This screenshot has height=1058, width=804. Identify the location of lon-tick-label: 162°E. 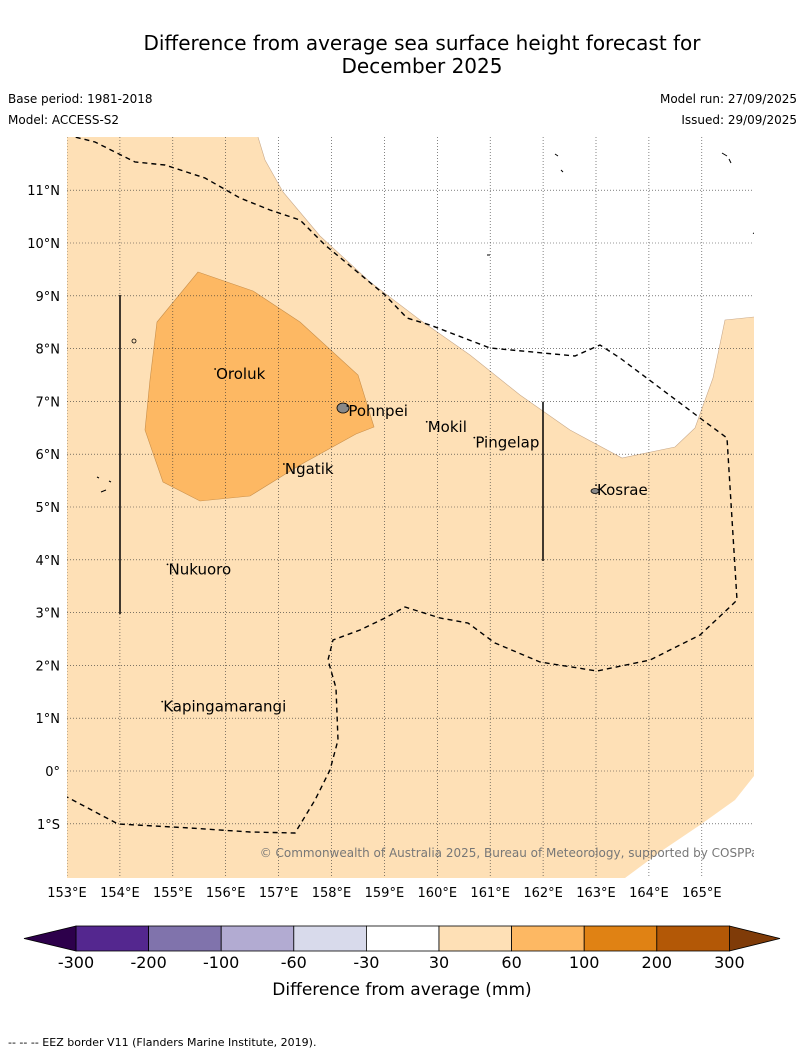
(543, 893).